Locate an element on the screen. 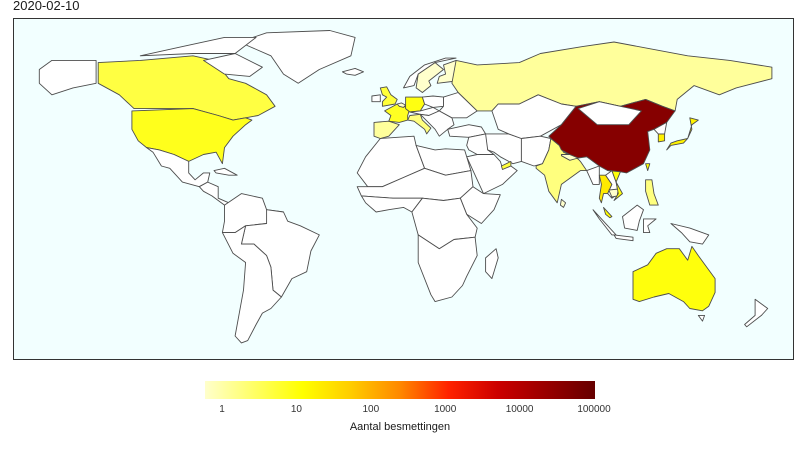 The height and width of the screenshot is (450, 800). country-malaysia is located at coordinates (608, 212).